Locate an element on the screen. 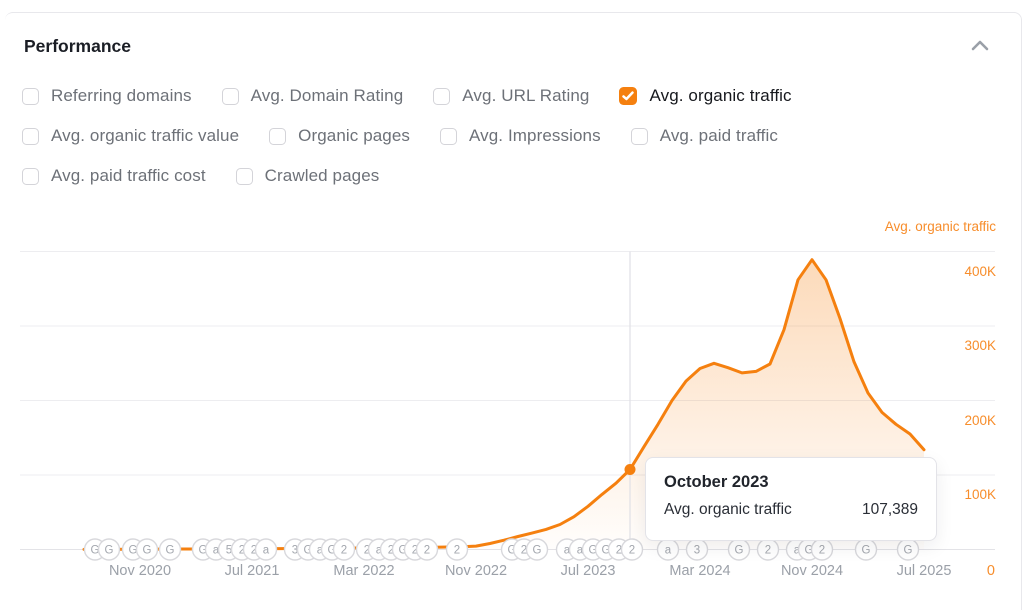 The width and height of the screenshot is (1023, 610). collapse-button is located at coordinates (980, 46).